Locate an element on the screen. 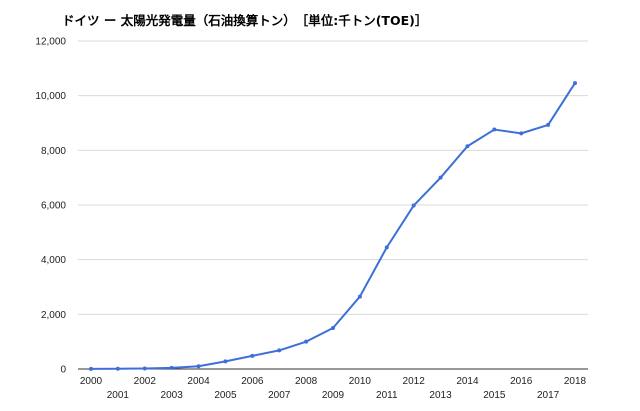  y-tick-label: 10,000 is located at coordinates (50, 96).